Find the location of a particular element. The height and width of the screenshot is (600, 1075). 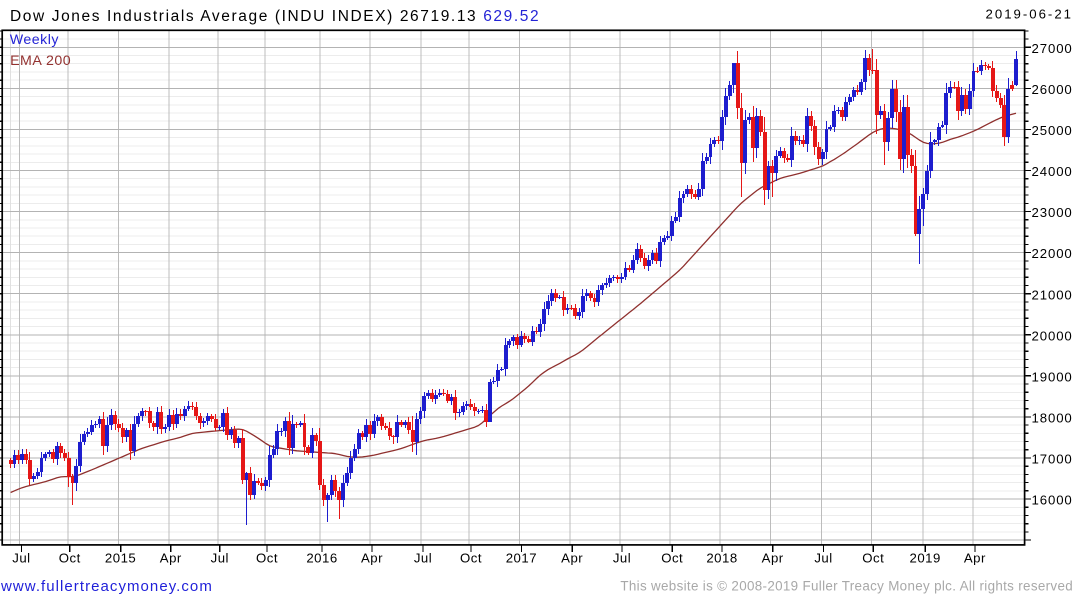

svg-text: 25000 is located at coordinates (1052, 130).